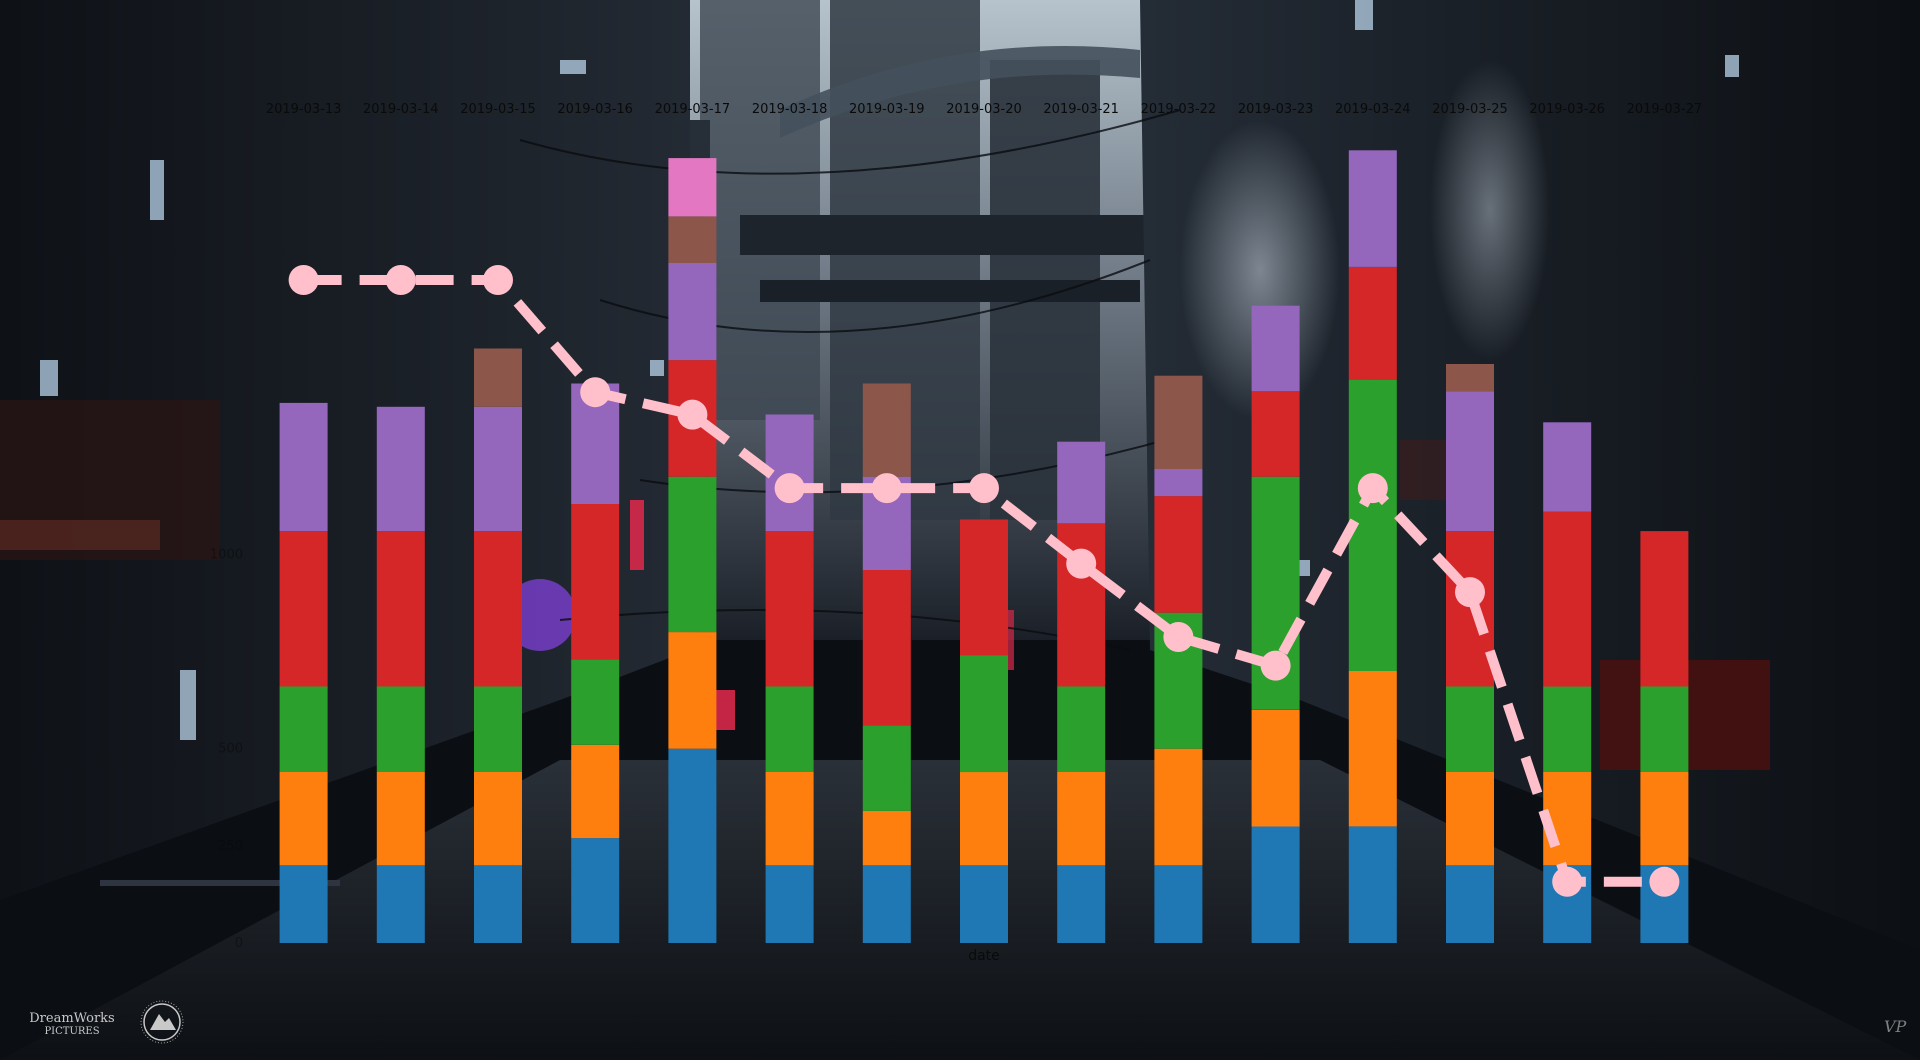 The image size is (1920, 1060). Describe the element at coordinates (162, 1022) in the screenshot. I see `mountain-logo-icon` at that location.